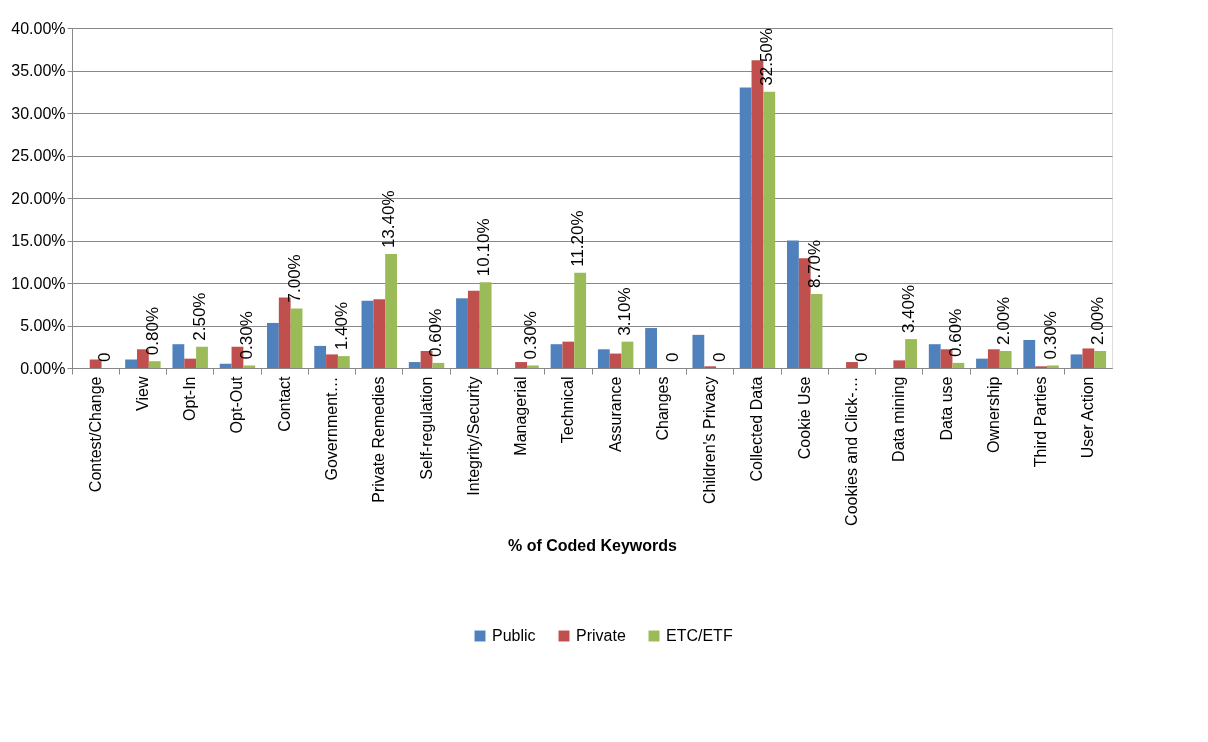 This screenshot has height=742, width=1208. I want to click on x-tick-label: Ownership, so click(993, 414).